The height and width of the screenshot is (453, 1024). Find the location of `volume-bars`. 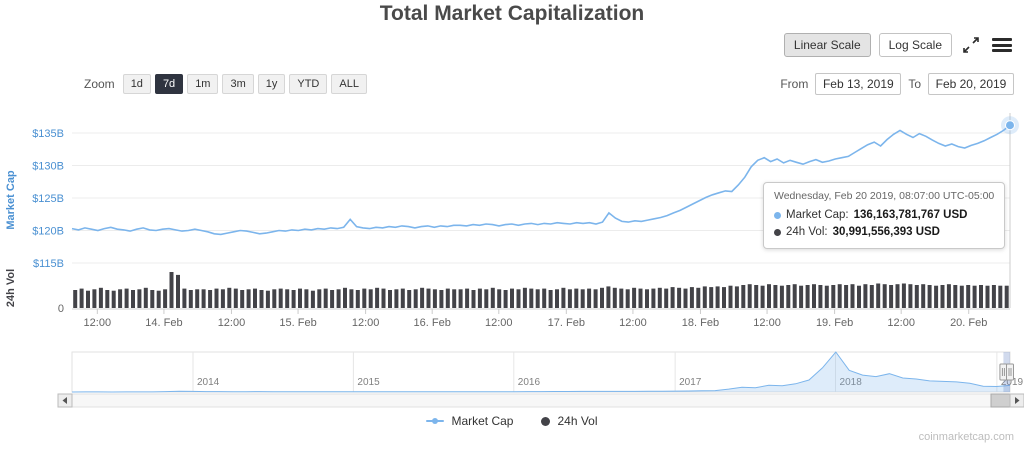

volume-bars is located at coordinates (541, 290).